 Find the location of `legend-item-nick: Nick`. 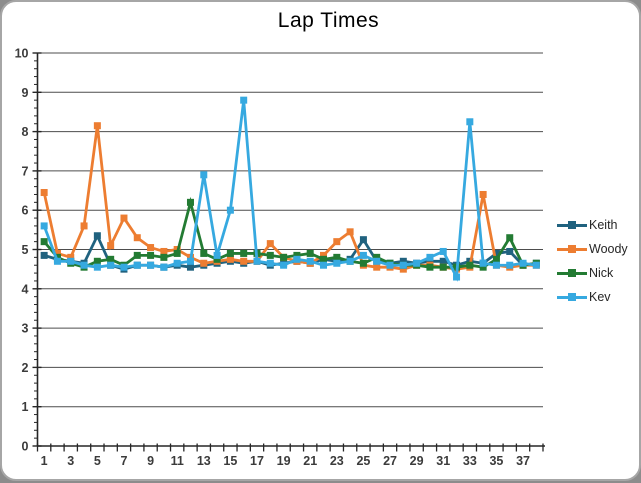

legend-item-nick: Nick is located at coordinates (592, 273).